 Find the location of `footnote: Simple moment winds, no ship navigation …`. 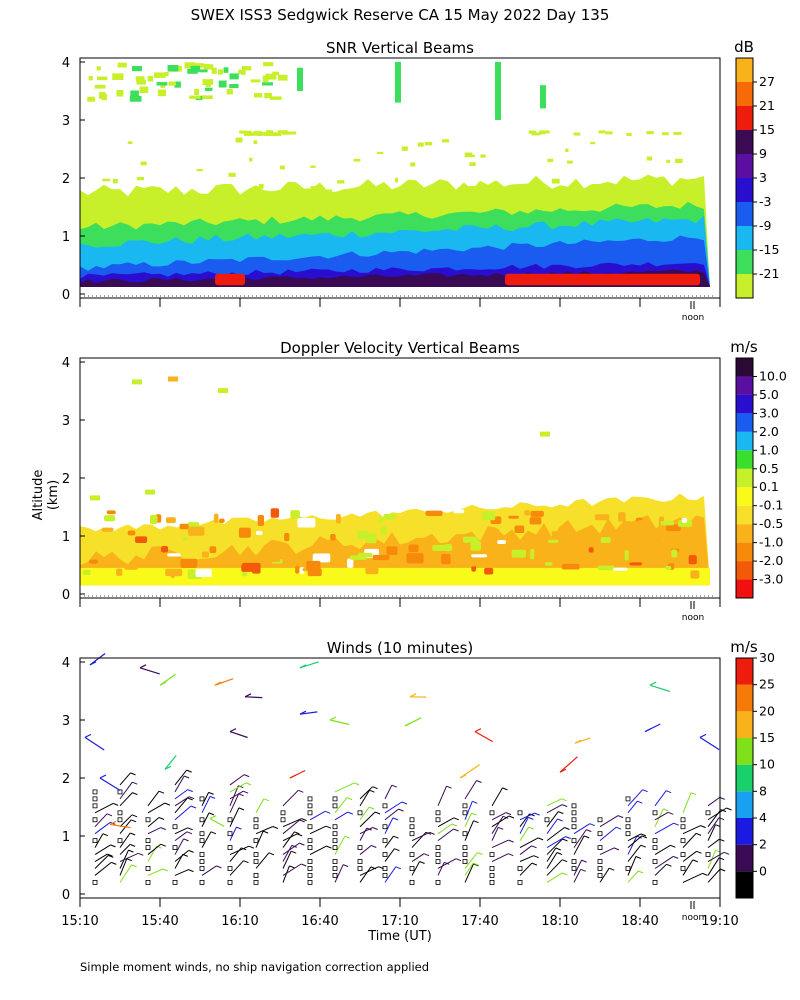

footnote: Simple moment winds, no ship navigation … is located at coordinates (255, 967).